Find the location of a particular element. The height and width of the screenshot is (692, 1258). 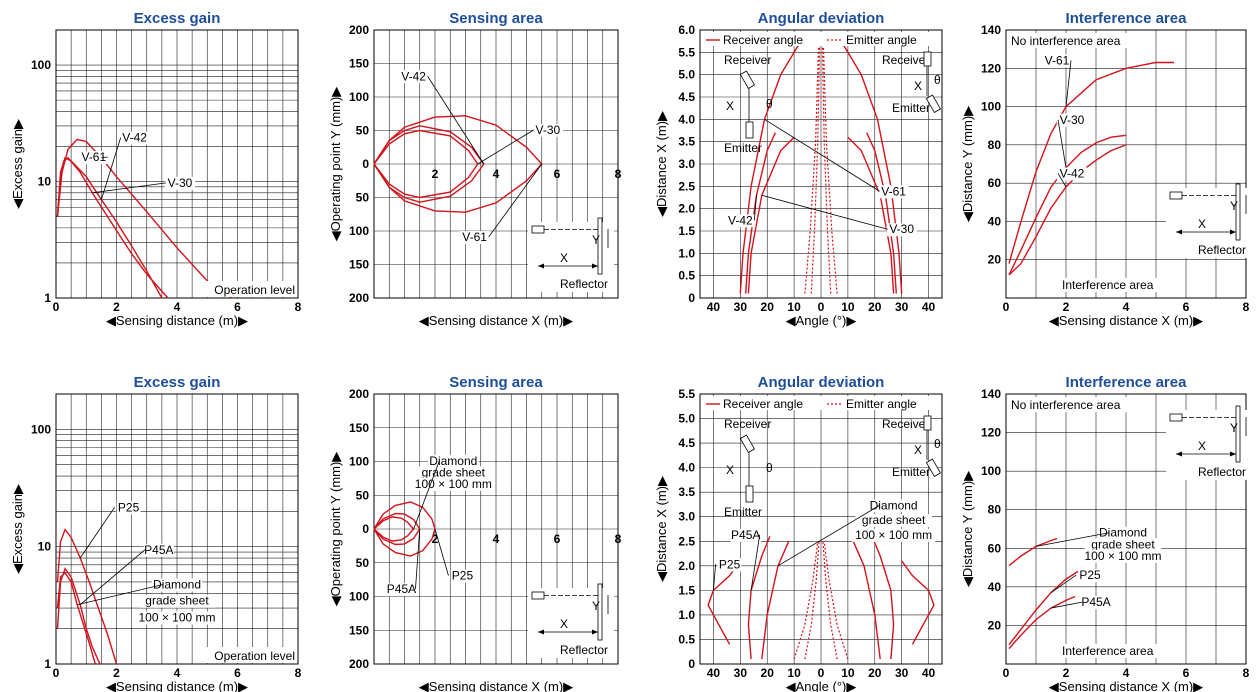

series is located at coordinates (1091, 169).